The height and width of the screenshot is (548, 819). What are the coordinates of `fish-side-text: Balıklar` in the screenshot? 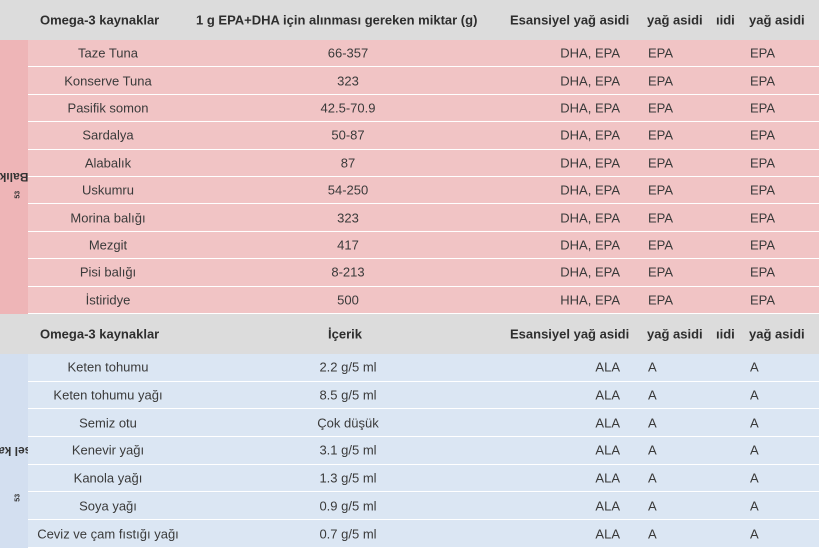 It's located at (14, 177).